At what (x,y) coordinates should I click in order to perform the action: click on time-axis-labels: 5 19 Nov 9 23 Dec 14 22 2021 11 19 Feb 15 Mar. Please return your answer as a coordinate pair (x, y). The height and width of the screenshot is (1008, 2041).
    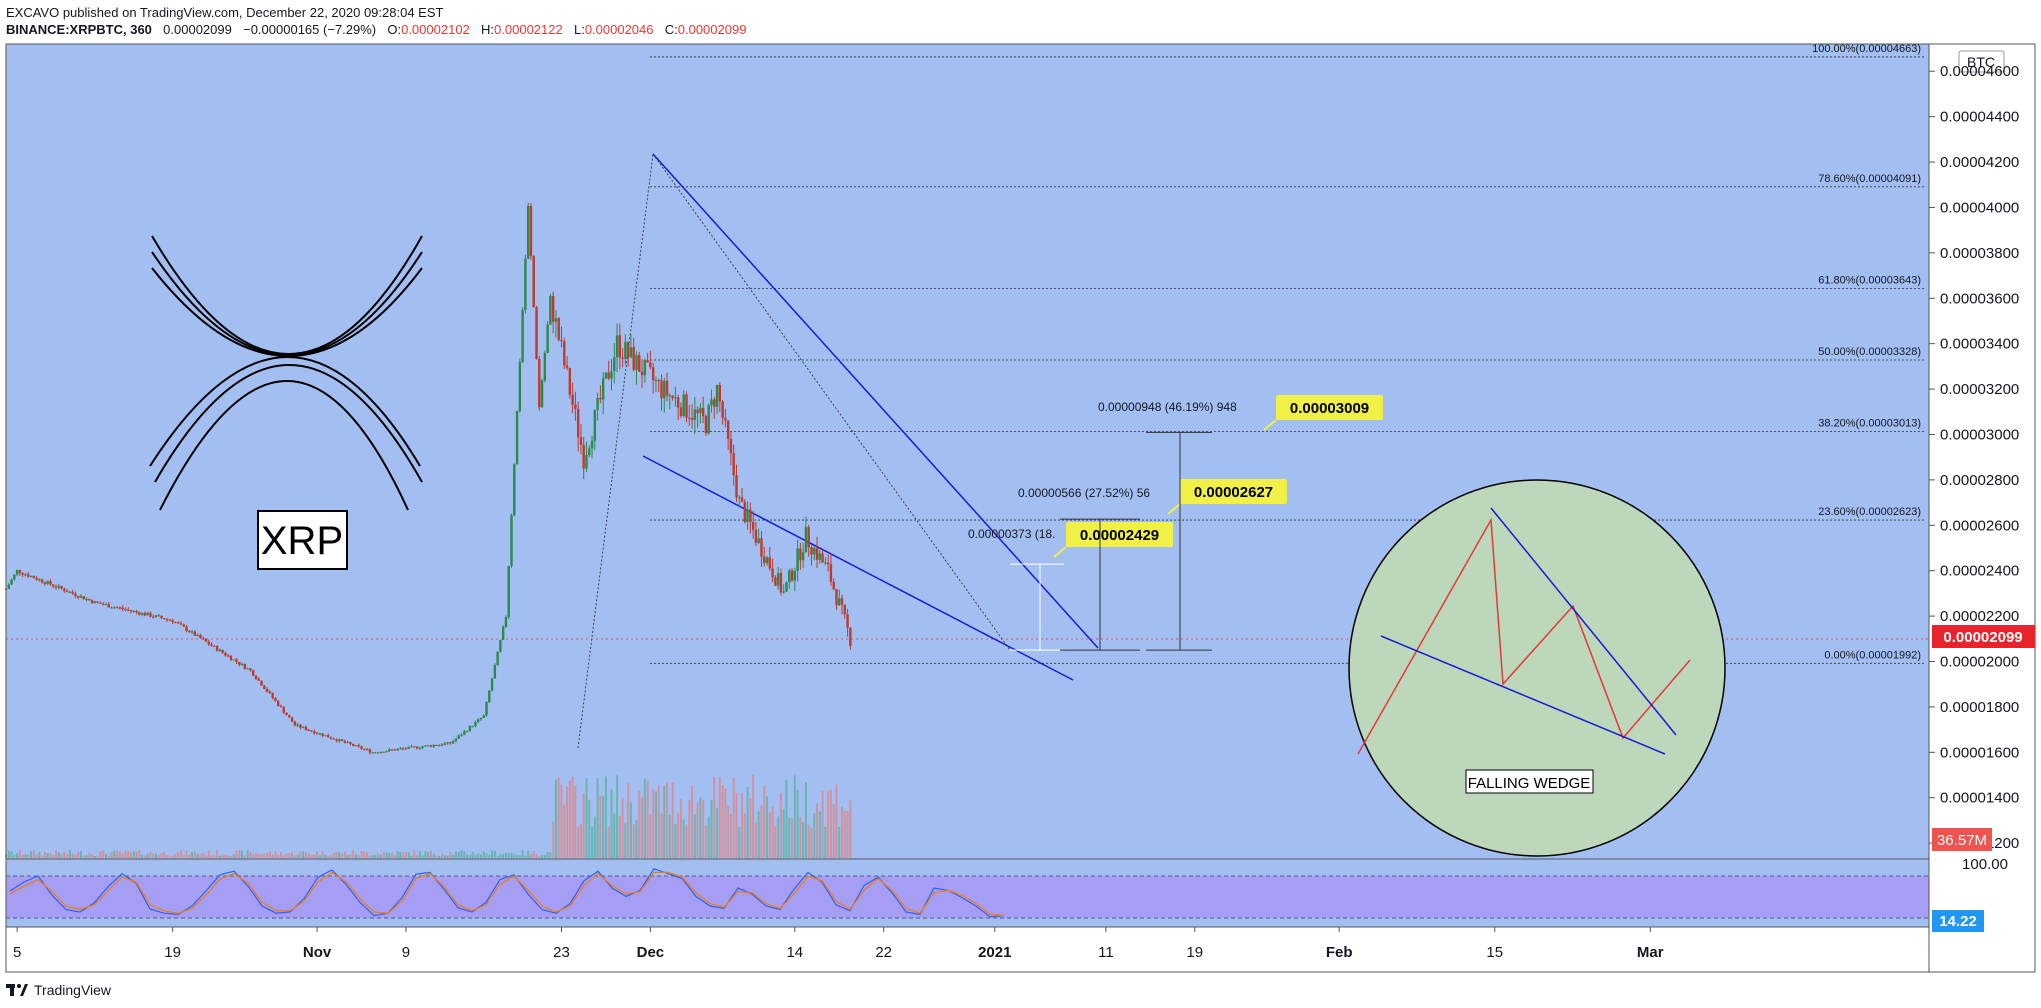
    Looking at the image, I should click on (838, 944).